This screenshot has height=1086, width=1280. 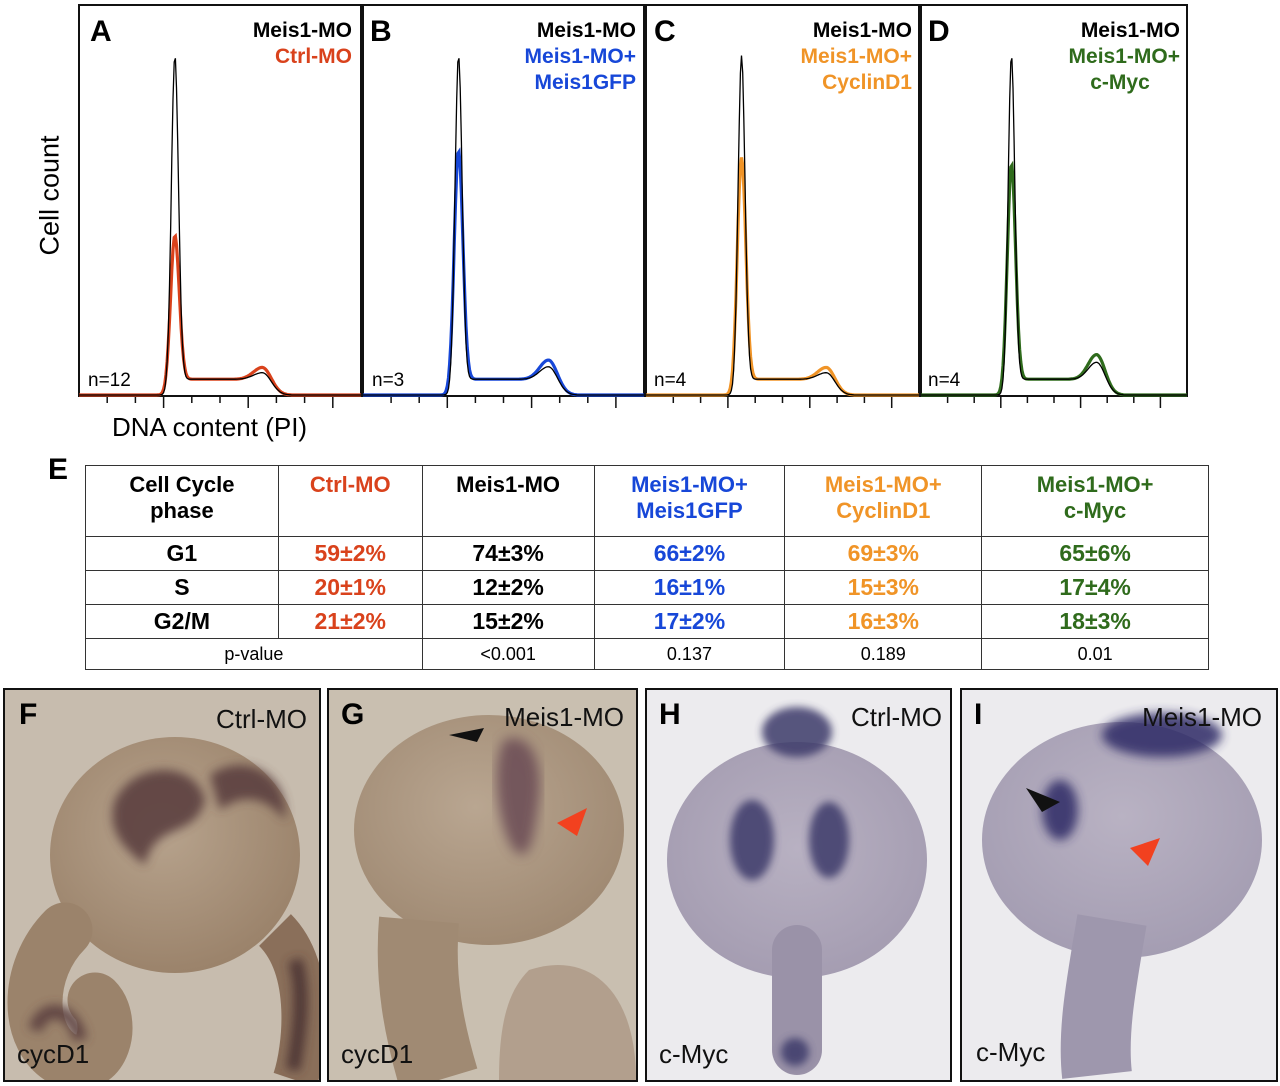 What do you see at coordinates (689, 587) in the screenshot?
I see `cell-gfp: 16±1%` at bounding box center [689, 587].